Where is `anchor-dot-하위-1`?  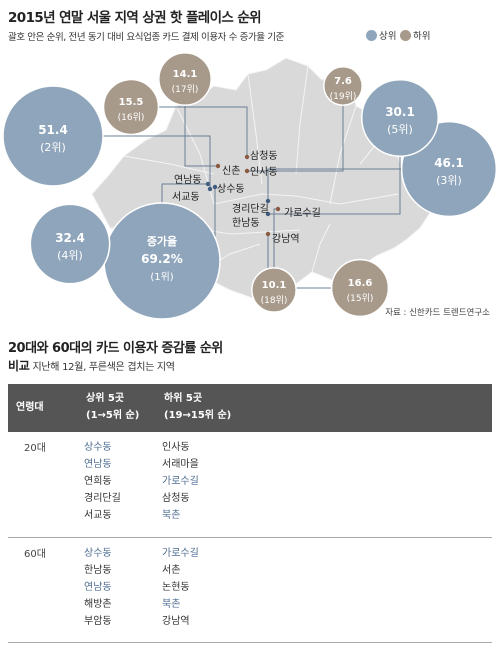
anchor-dot-하위-1 is located at coordinates (247, 171).